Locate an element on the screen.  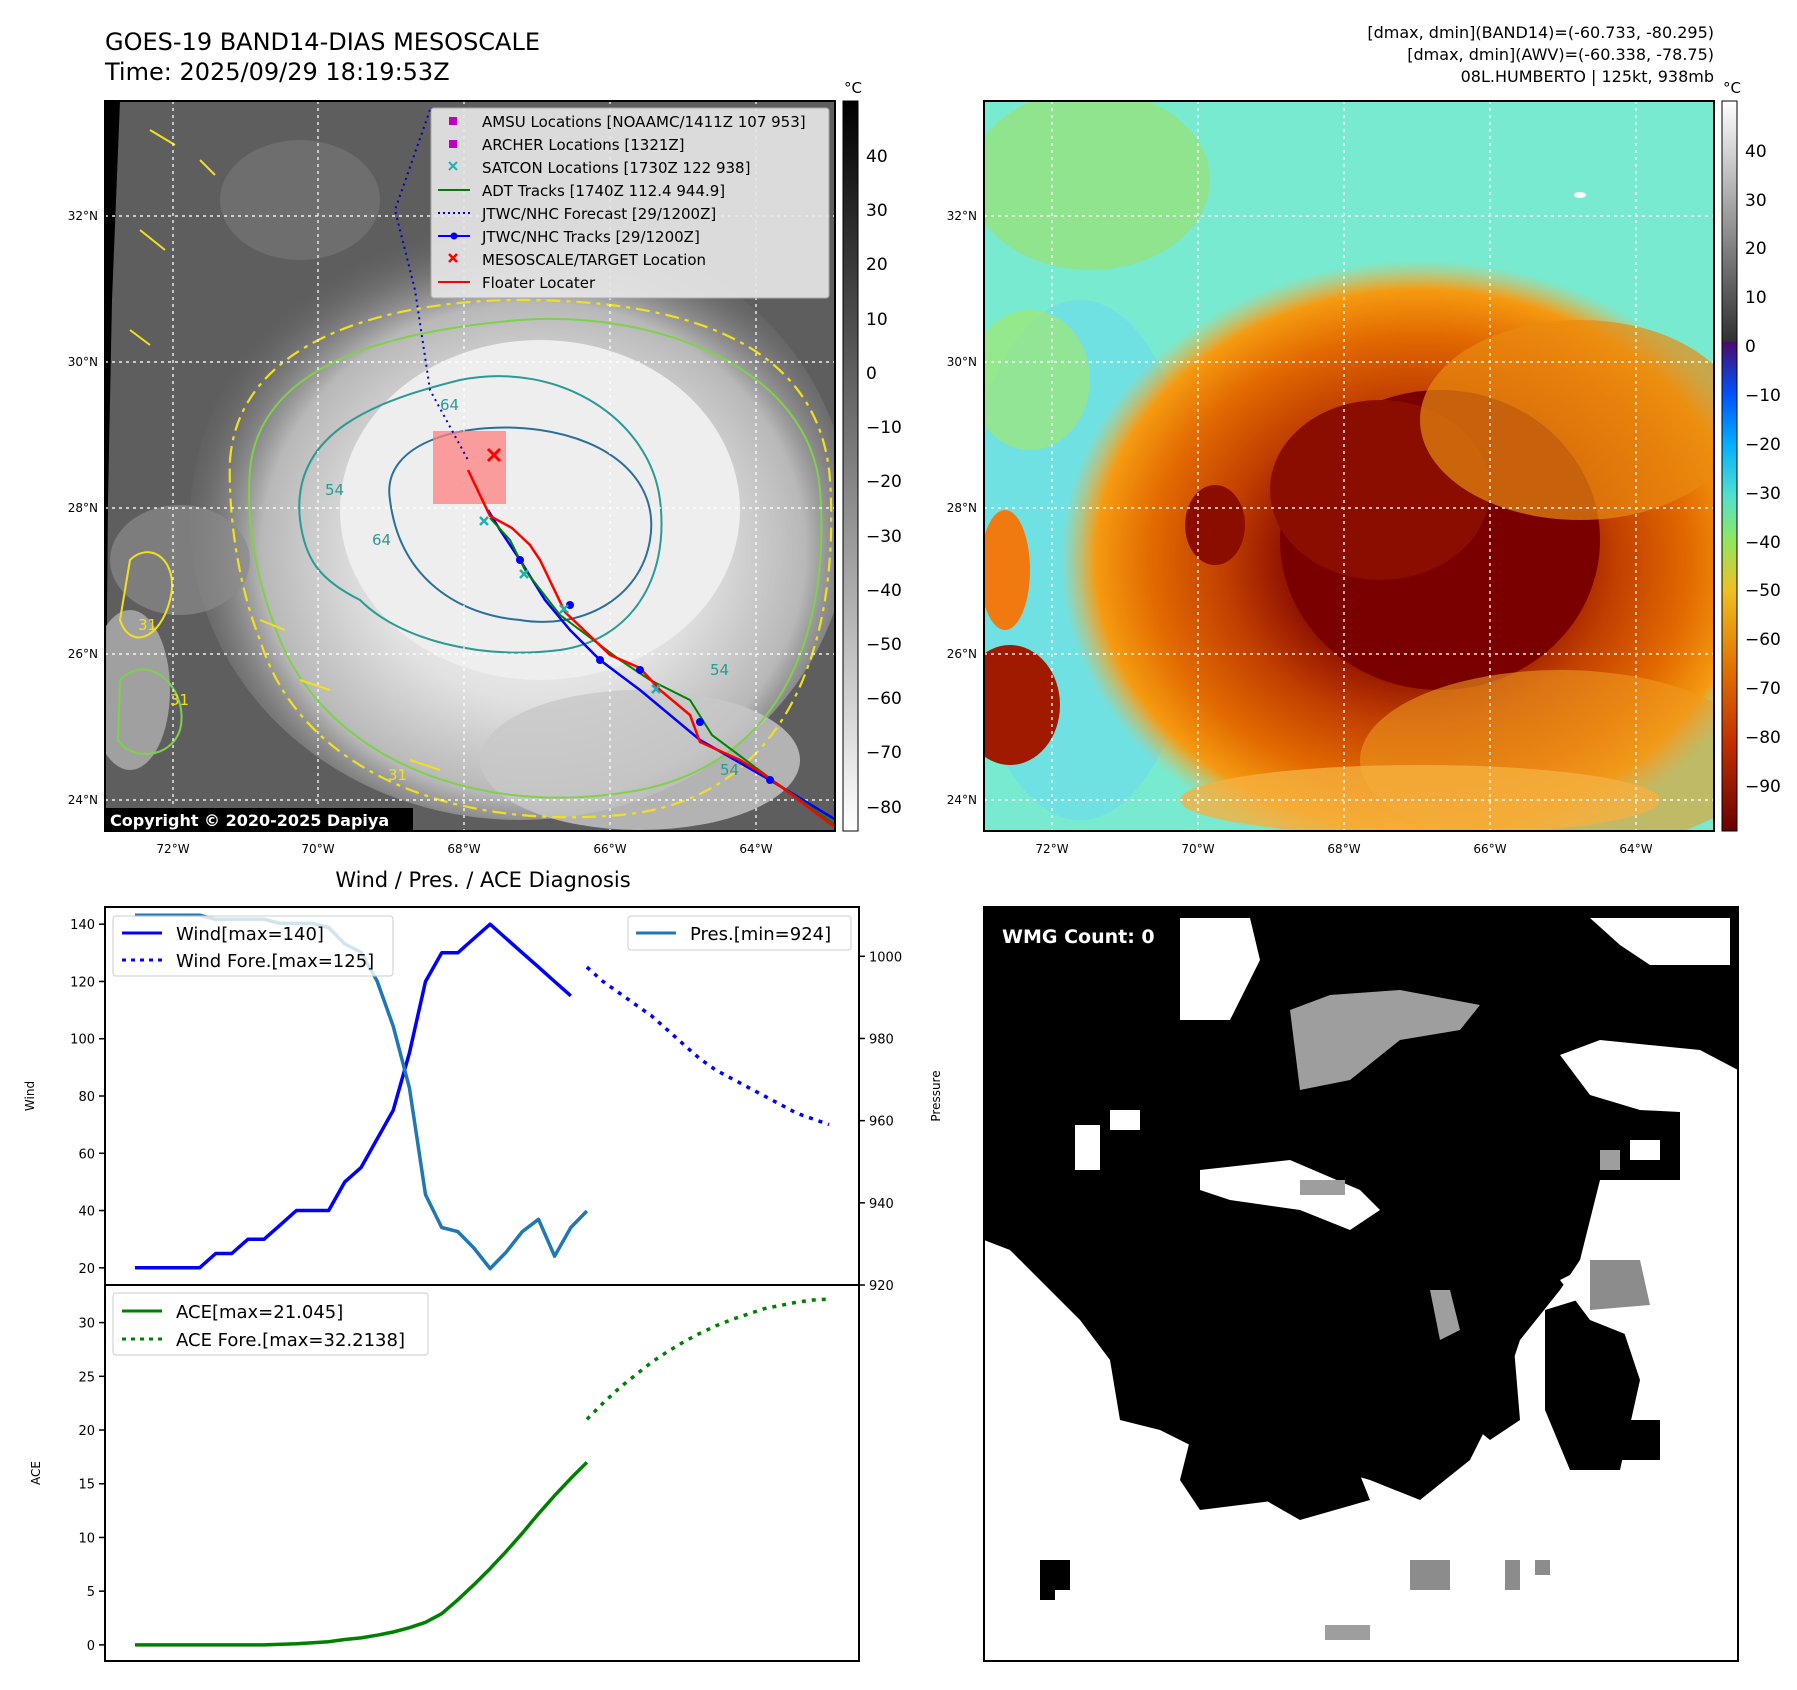
contour-label-54c: 54 is located at coordinates (729, 770).